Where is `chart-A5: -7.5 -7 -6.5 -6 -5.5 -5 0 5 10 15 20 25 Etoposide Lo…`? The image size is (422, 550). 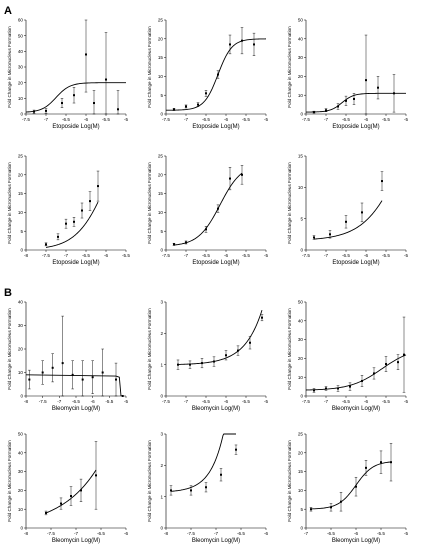
chart-A5: -7.5 -7 -6.5 -6 -5.5 -5 0 5 10 15 20 25 Etoposide Lo… is located at coordinates (207, 210).